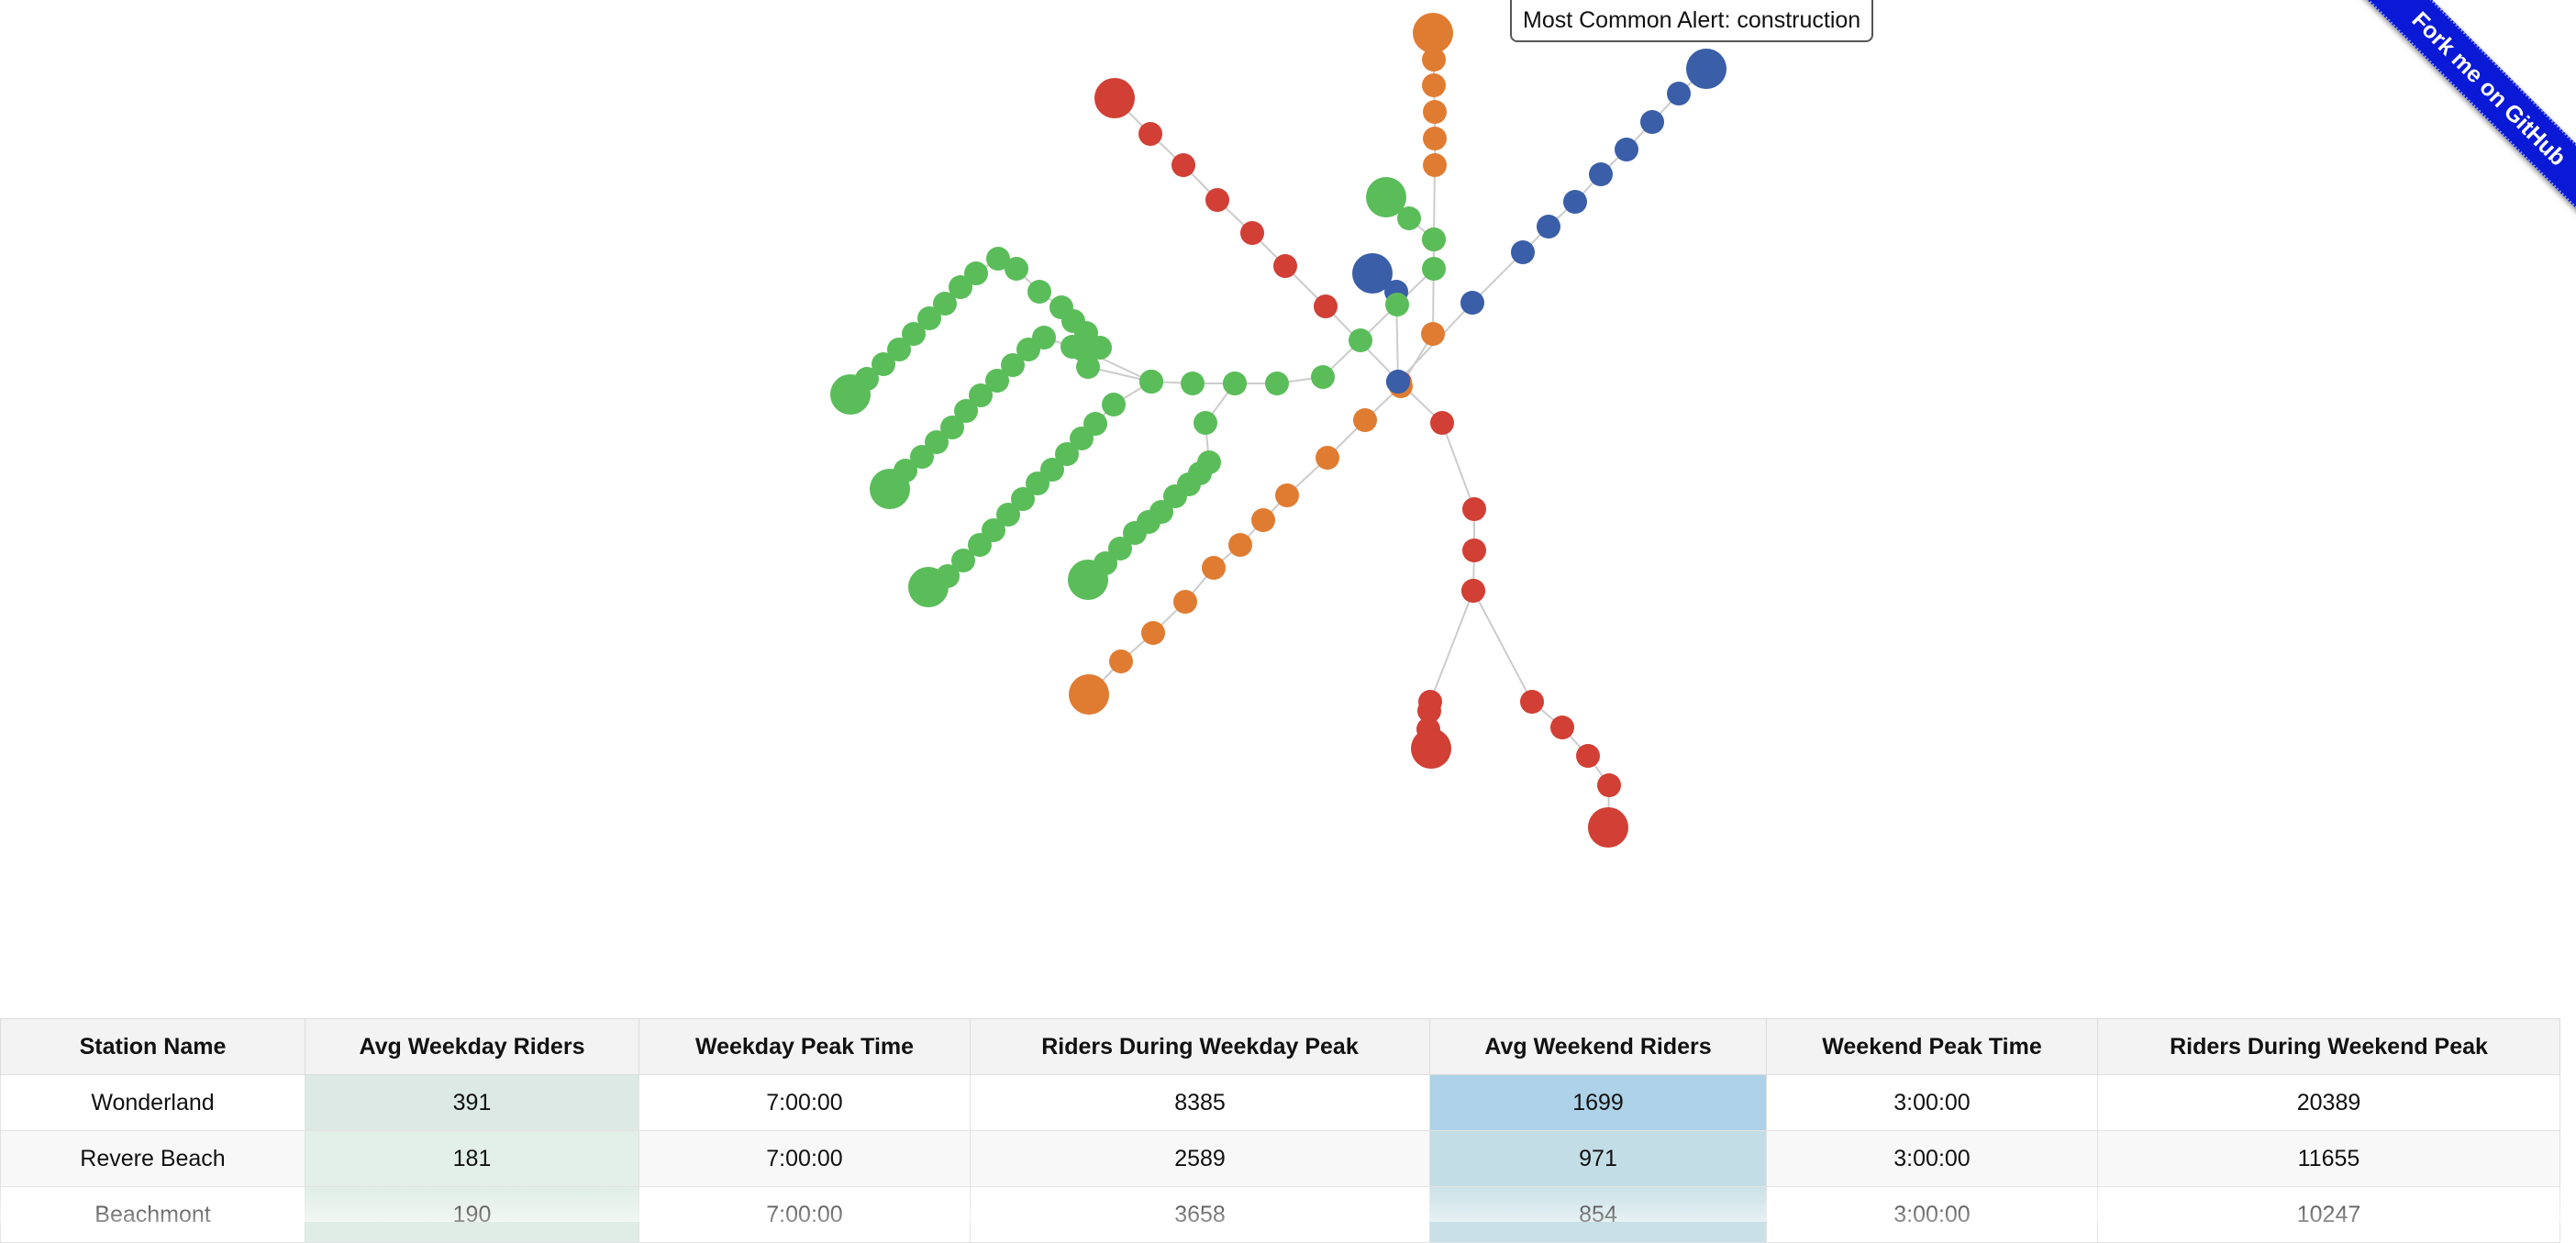 This screenshot has width=2576, height=1243. Describe the element at coordinates (1200, 1046) in the screenshot. I see `header-riders-weekday-peak: Riders During Weekday Peak` at that location.